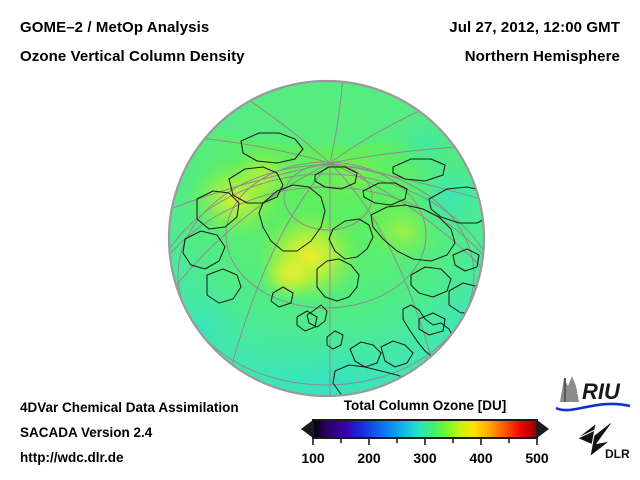  What do you see at coordinates (86, 432) in the screenshot?
I see `footer-version: SACADA Version 2.4` at bounding box center [86, 432].